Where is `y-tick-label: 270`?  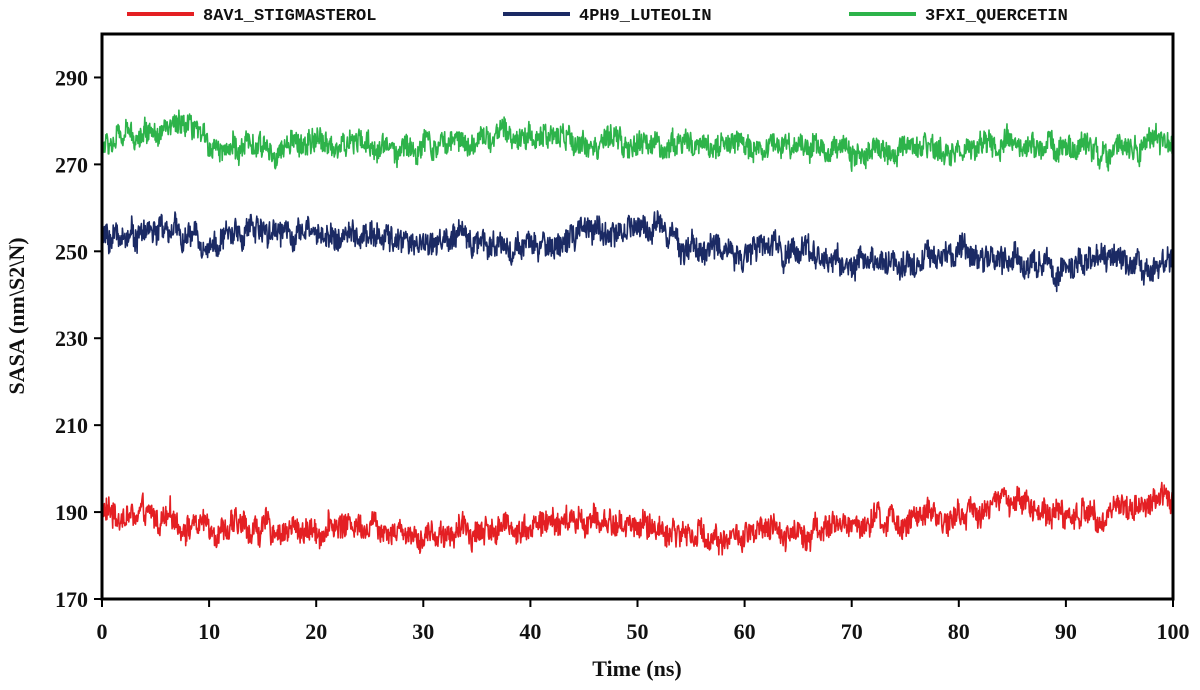 y-tick-label: 270 is located at coordinates (71, 164).